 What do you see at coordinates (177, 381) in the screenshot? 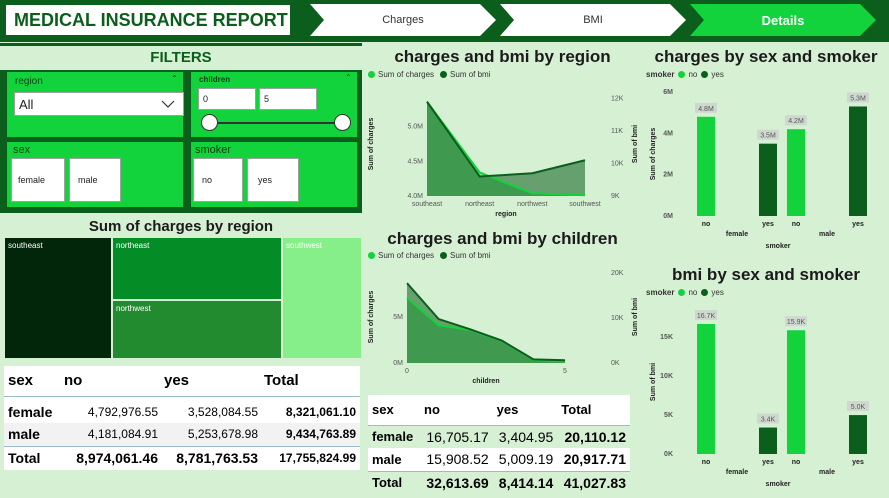
I see `matrix-header: yes` at bounding box center [177, 381].